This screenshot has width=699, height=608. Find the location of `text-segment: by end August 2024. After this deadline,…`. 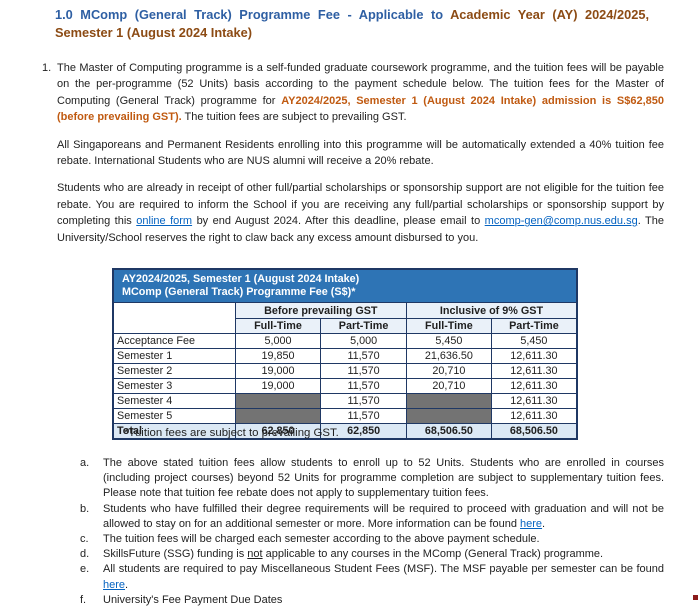

text-segment: by end August 2024. After this deadline,… is located at coordinates (338, 221).